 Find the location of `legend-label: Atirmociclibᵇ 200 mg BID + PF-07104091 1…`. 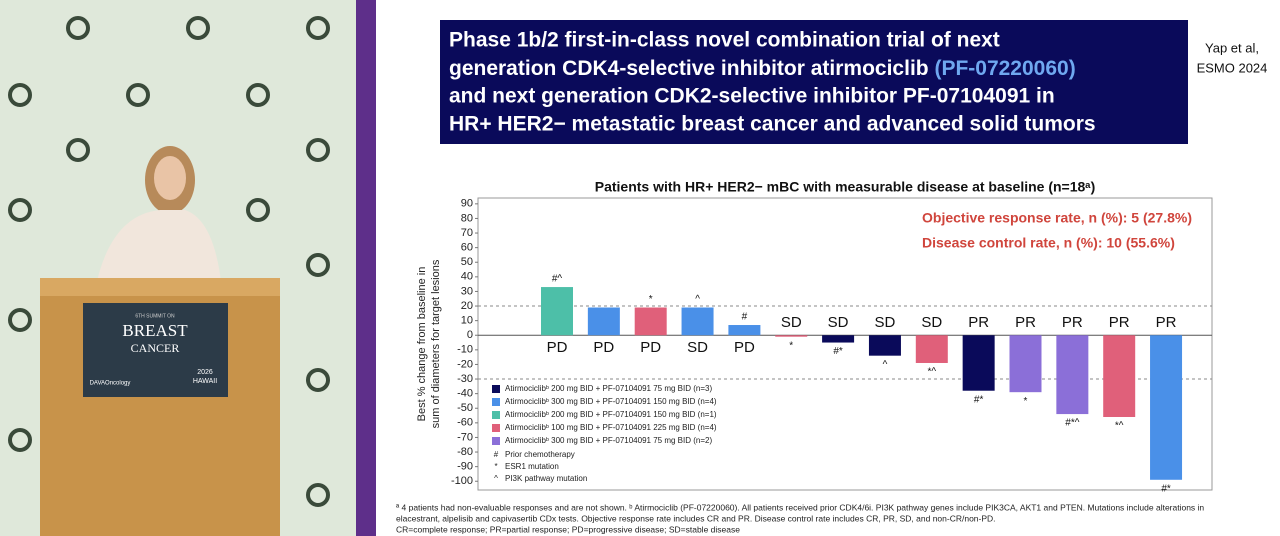

legend-label: Atirmociclibᵇ 200 mg BID + PF-07104091 1… is located at coordinates (611, 414).